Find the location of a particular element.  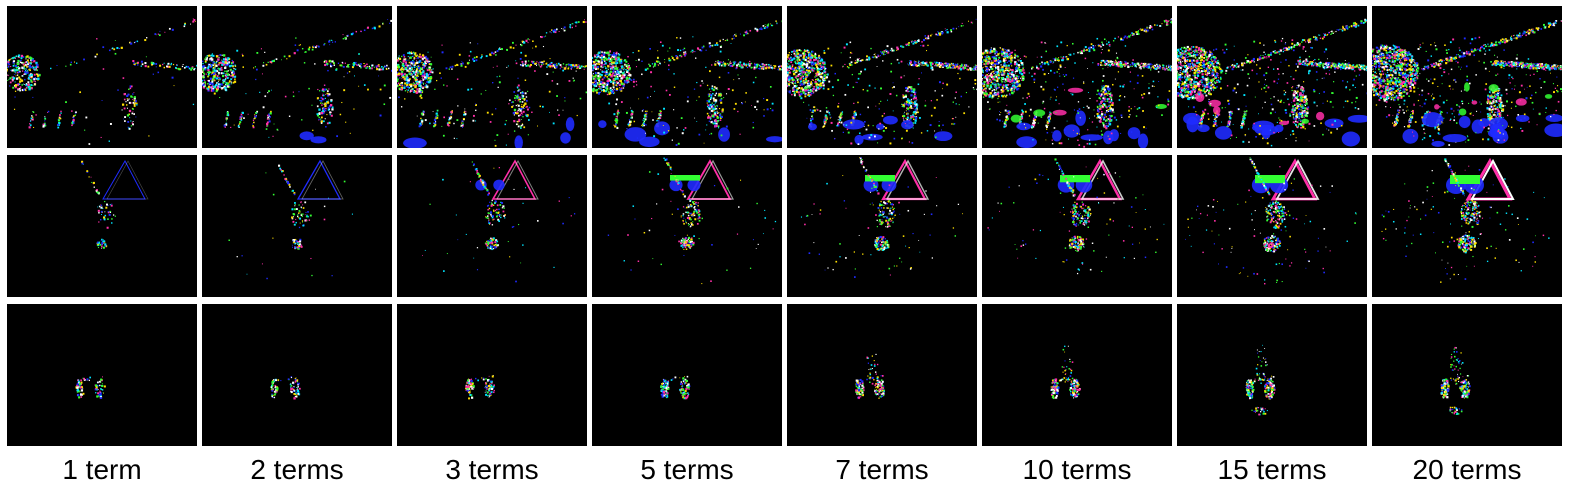

indoor-objects-event-frame-15-terms is located at coordinates (1272, 226).